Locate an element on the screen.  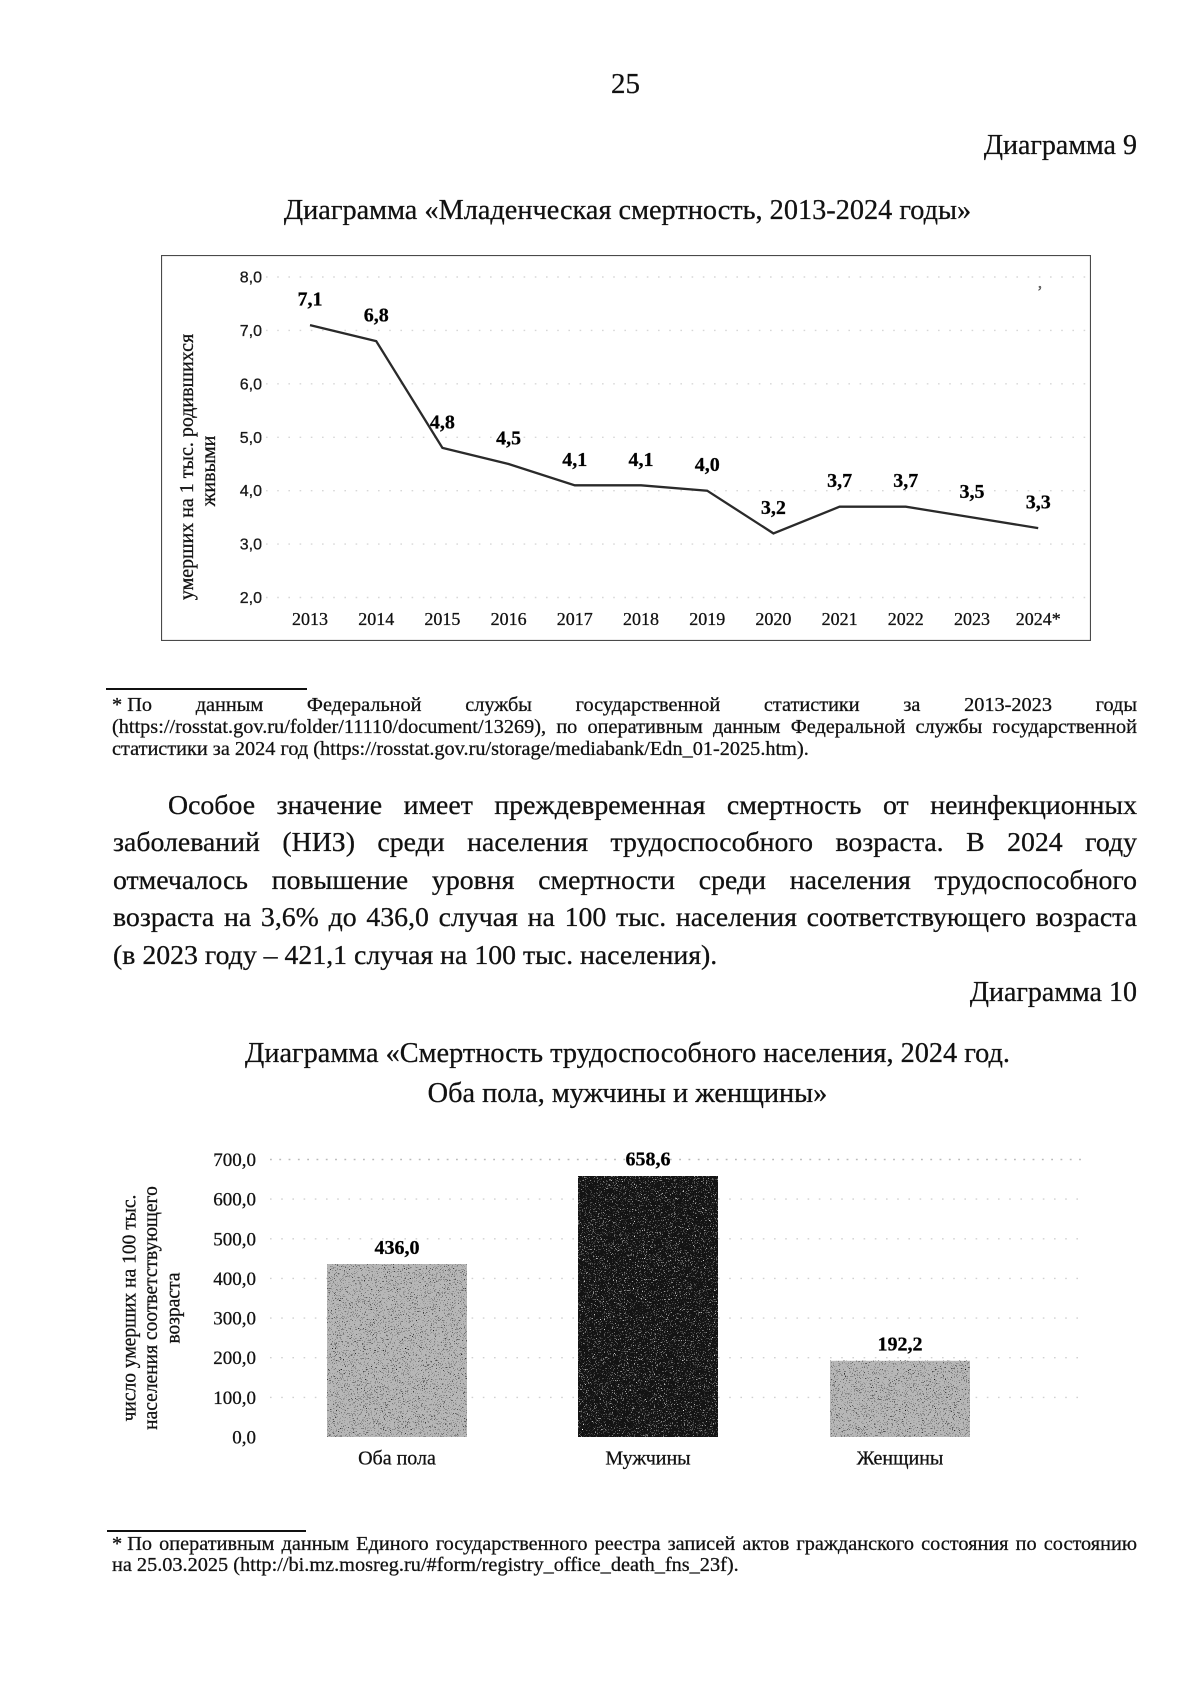
svg-text: 5,0 is located at coordinates (251, 438).